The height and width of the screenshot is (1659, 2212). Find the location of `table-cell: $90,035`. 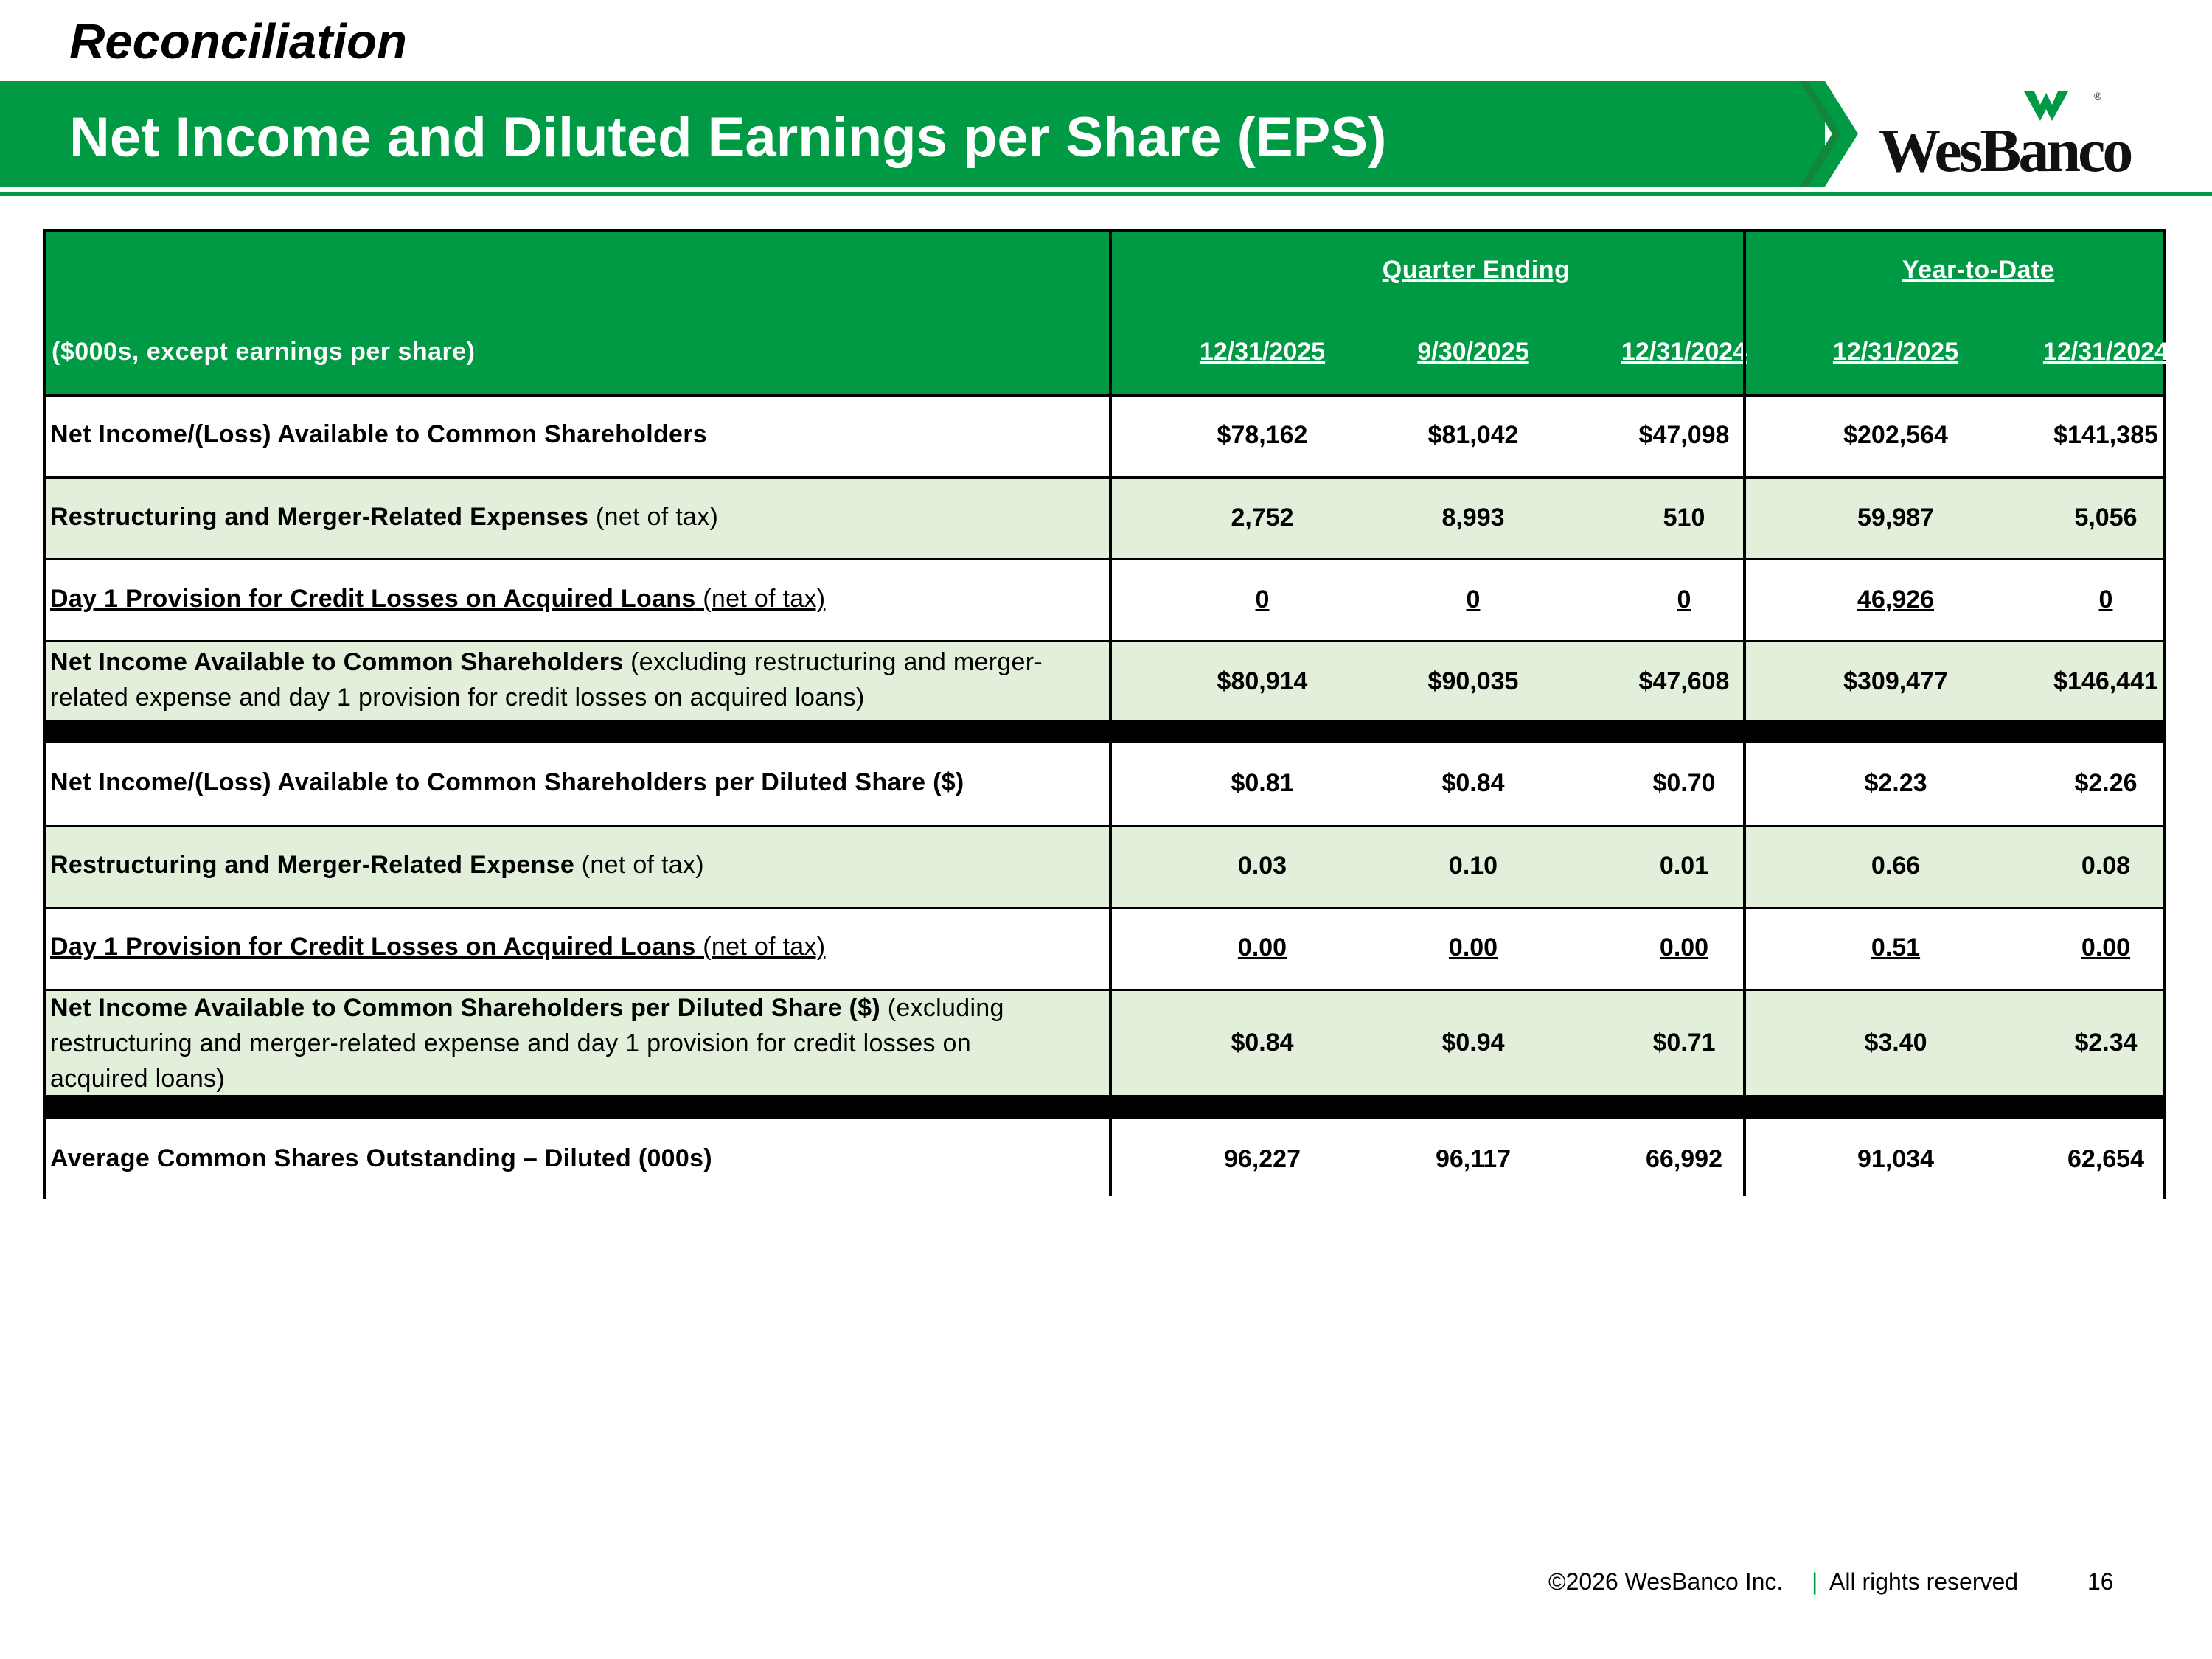

table-cell: $90,035 is located at coordinates (1473, 681).